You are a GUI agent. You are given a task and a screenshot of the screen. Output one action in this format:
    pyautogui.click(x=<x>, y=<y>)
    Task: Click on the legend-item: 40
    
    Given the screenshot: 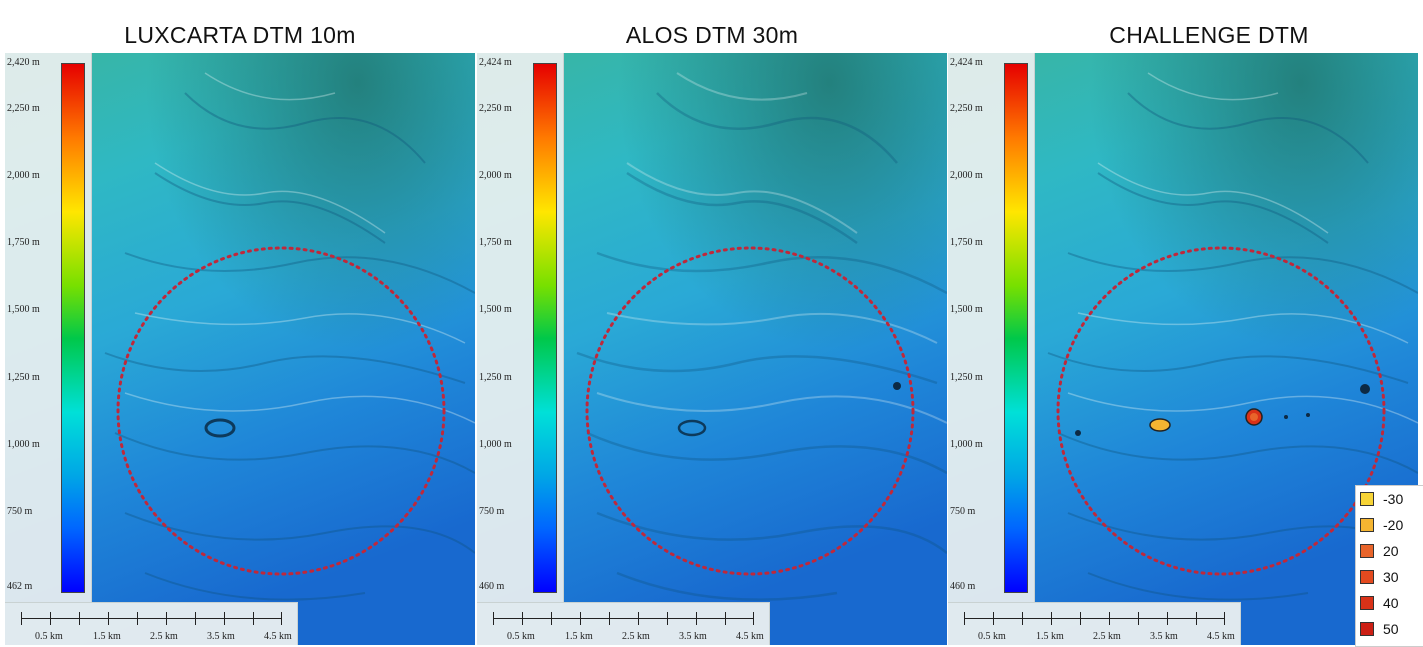 What is the action you would take?
    pyautogui.click(x=1379, y=603)
    